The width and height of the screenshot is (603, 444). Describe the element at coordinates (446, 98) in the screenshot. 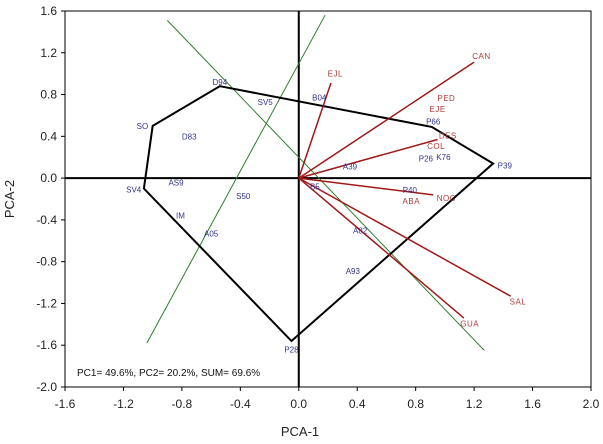

I see `variable-label: PED` at that location.